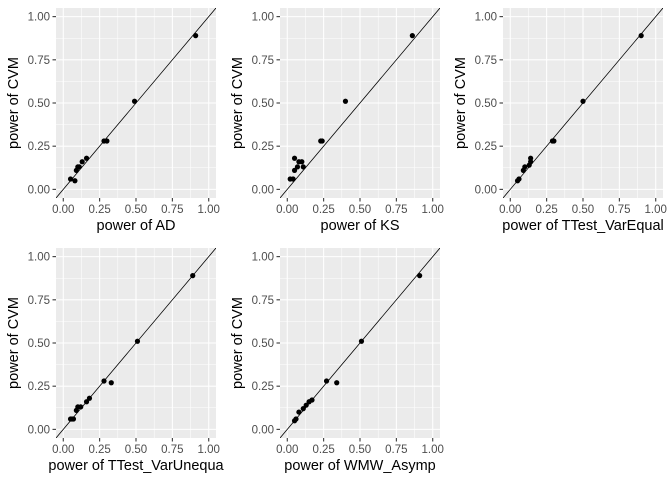 This screenshot has height=480, width=672. What do you see at coordinates (360, 226) in the screenshot?
I see `x-axis-title: power of KS` at bounding box center [360, 226].